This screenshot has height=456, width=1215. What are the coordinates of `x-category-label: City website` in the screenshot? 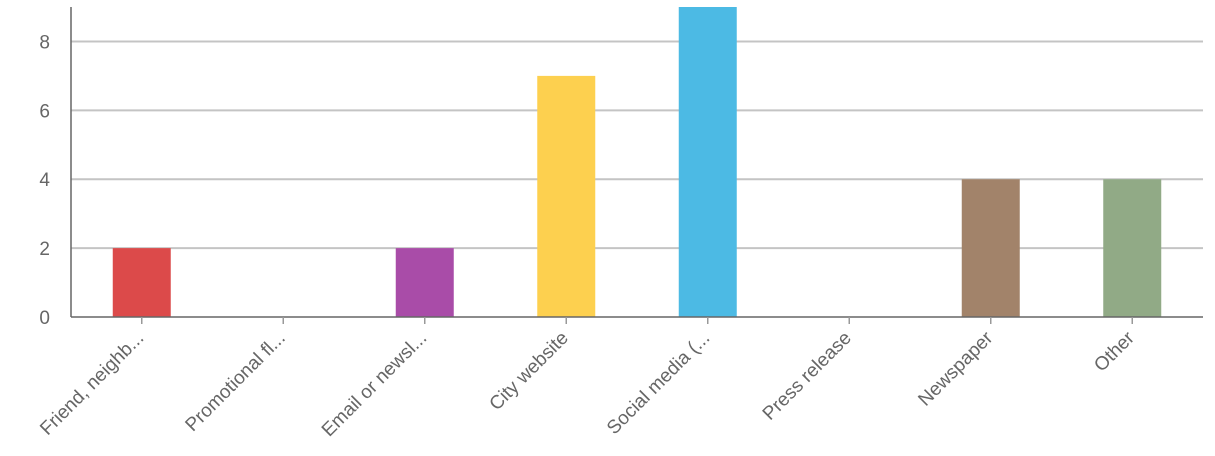 It's located at (529, 371).